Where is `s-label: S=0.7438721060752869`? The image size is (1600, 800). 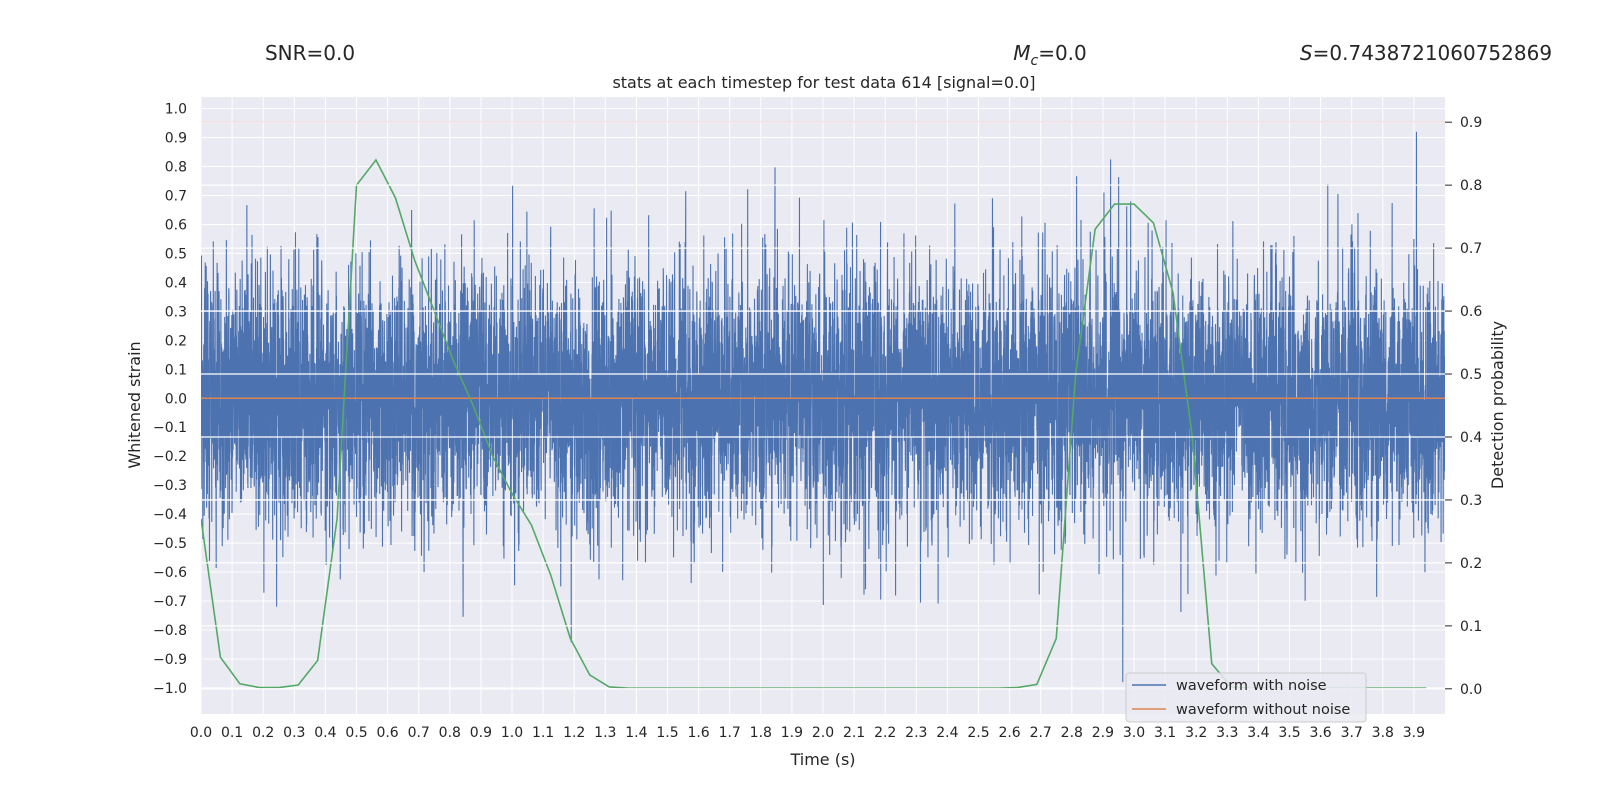
s-label: S=0.7438721060752869 is located at coordinates (1426, 53).